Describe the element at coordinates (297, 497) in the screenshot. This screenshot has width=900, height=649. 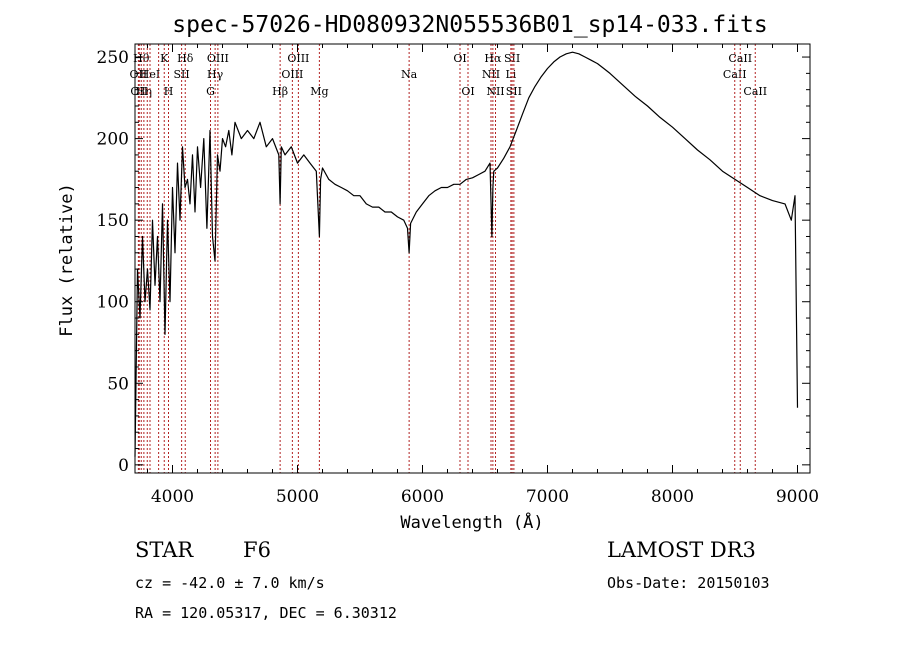
I see `x-tick-label: 5000` at that location.